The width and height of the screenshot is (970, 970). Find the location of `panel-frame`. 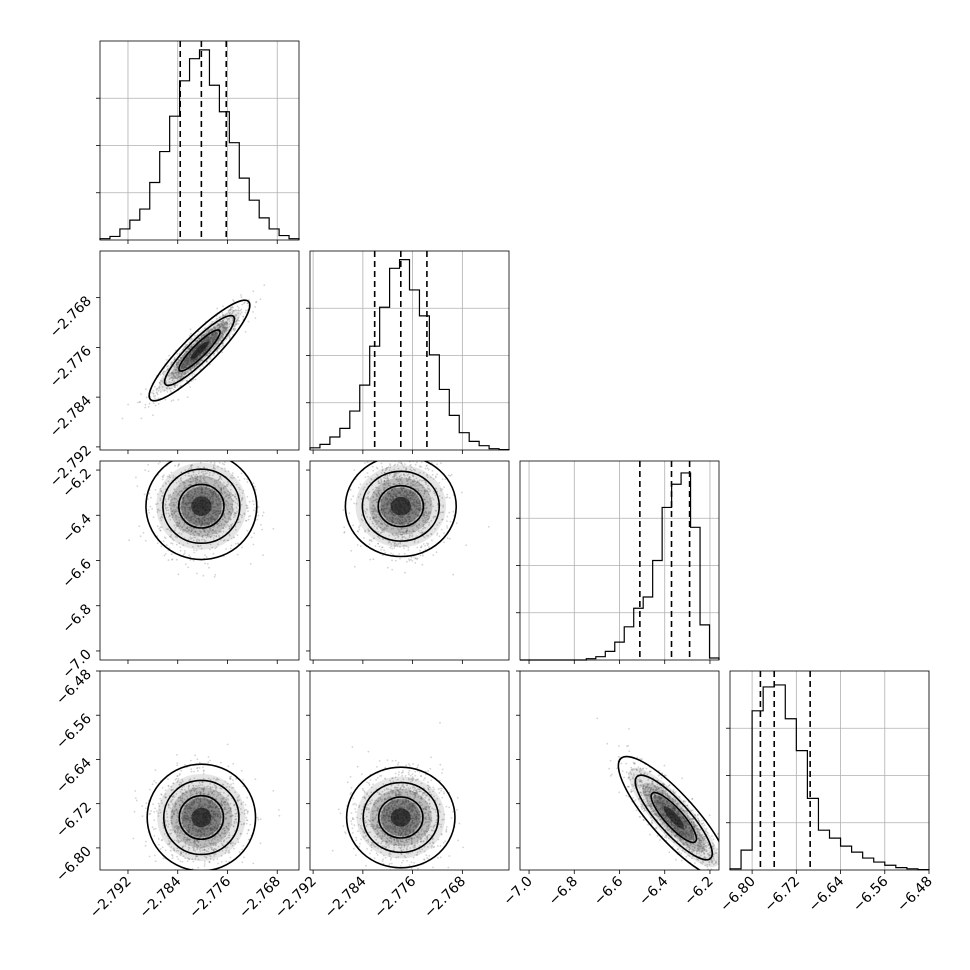

panel-frame is located at coordinates (829, 770).